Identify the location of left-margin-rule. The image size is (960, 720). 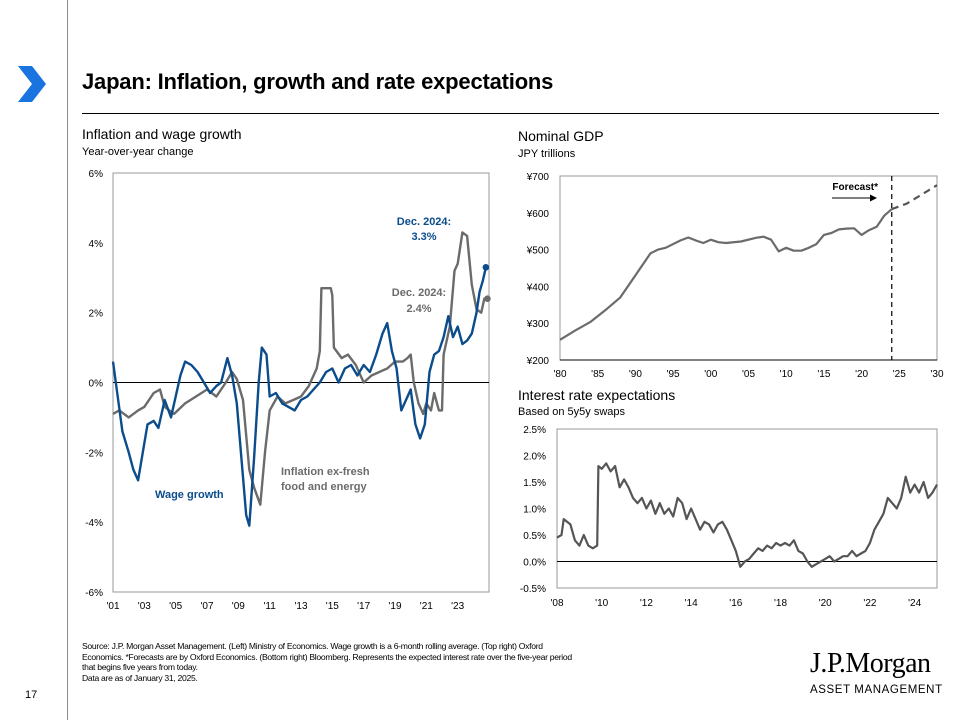
(67, 360).